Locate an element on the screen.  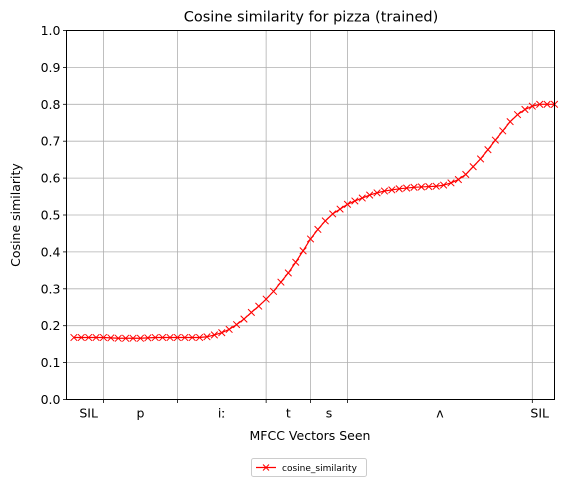
y-tick-label: 1.0 is located at coordinates (51, 30).